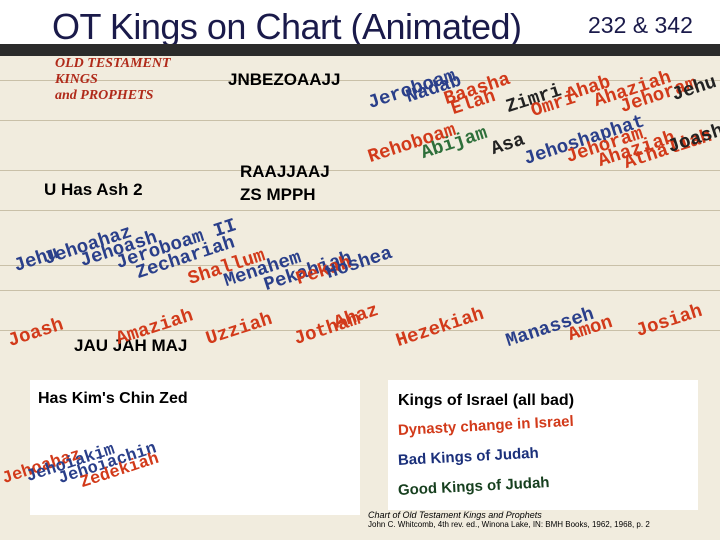 Image resolution: width=720 pixels, height=540 pixels. What do you see at coordinates (640, 25) in the screenshot?
I see `page-reference: 232 & 342` at bounding box center [640, 25].